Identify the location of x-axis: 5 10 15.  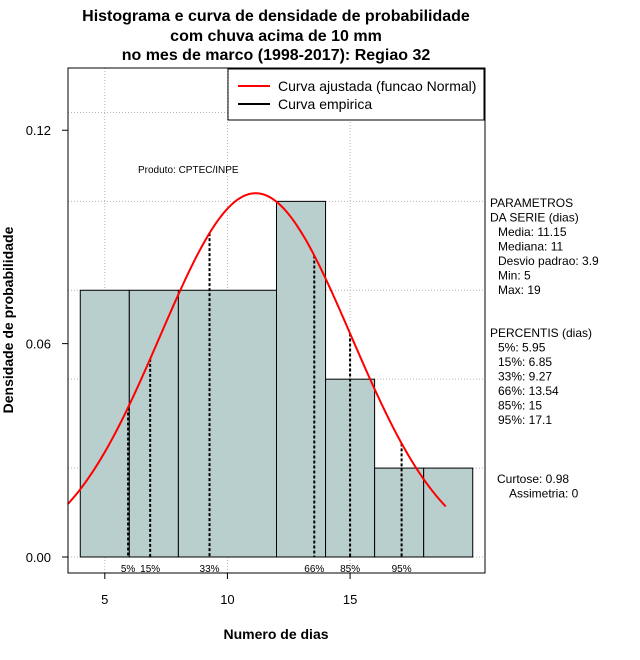
(229, 589).